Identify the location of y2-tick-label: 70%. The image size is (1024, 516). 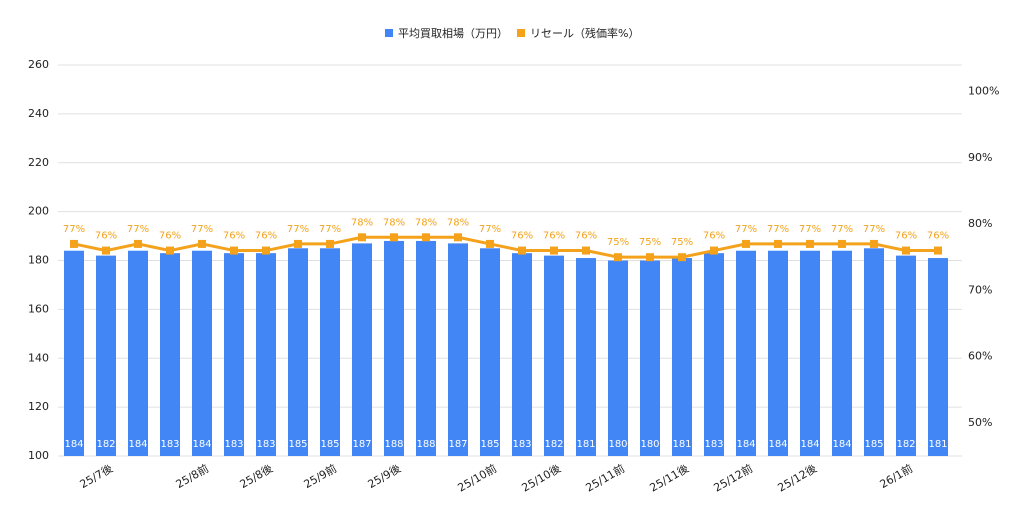
(980, 289).